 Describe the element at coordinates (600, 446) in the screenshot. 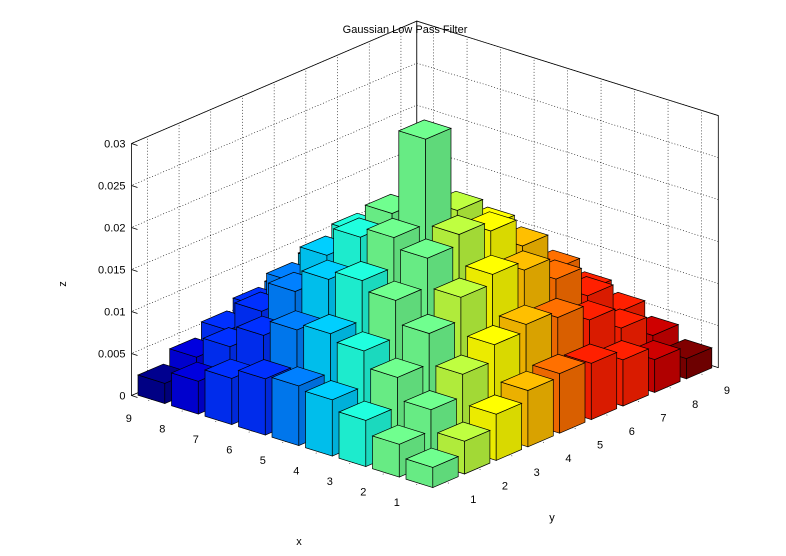

I see `y-tick-label: 5` at that location.